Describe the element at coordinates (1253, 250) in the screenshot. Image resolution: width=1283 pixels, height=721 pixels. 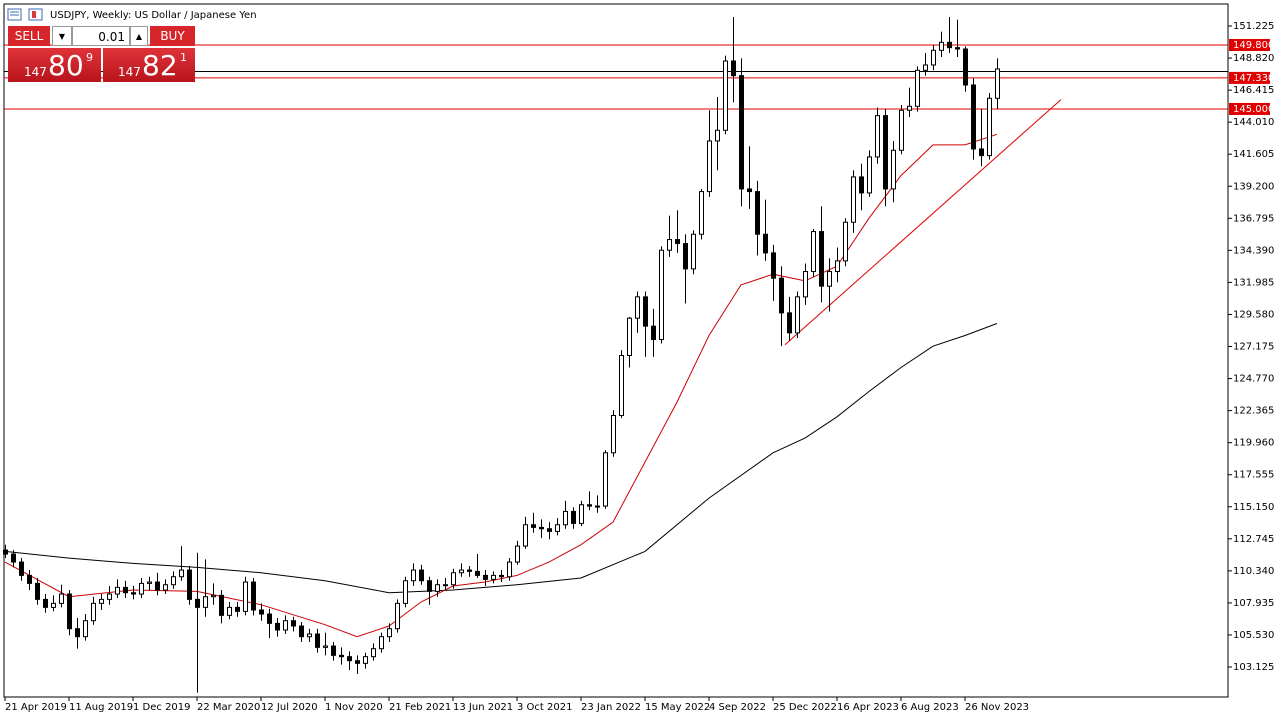
I see `y-tick-label: 134.390` at that location.